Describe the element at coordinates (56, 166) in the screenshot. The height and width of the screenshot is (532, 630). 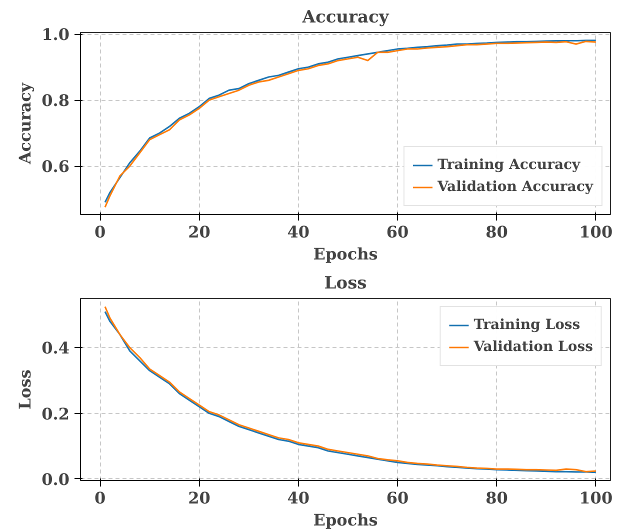
I see `y-tick-label: 0.6` at that location.